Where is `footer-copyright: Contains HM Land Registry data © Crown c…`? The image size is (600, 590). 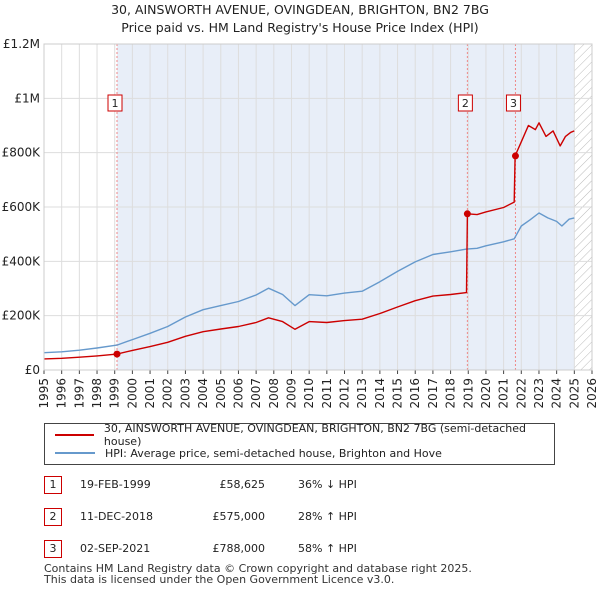
footer-copyright: Contains HM Land Registry data © Crown c… is located at coordinates (258, 568).